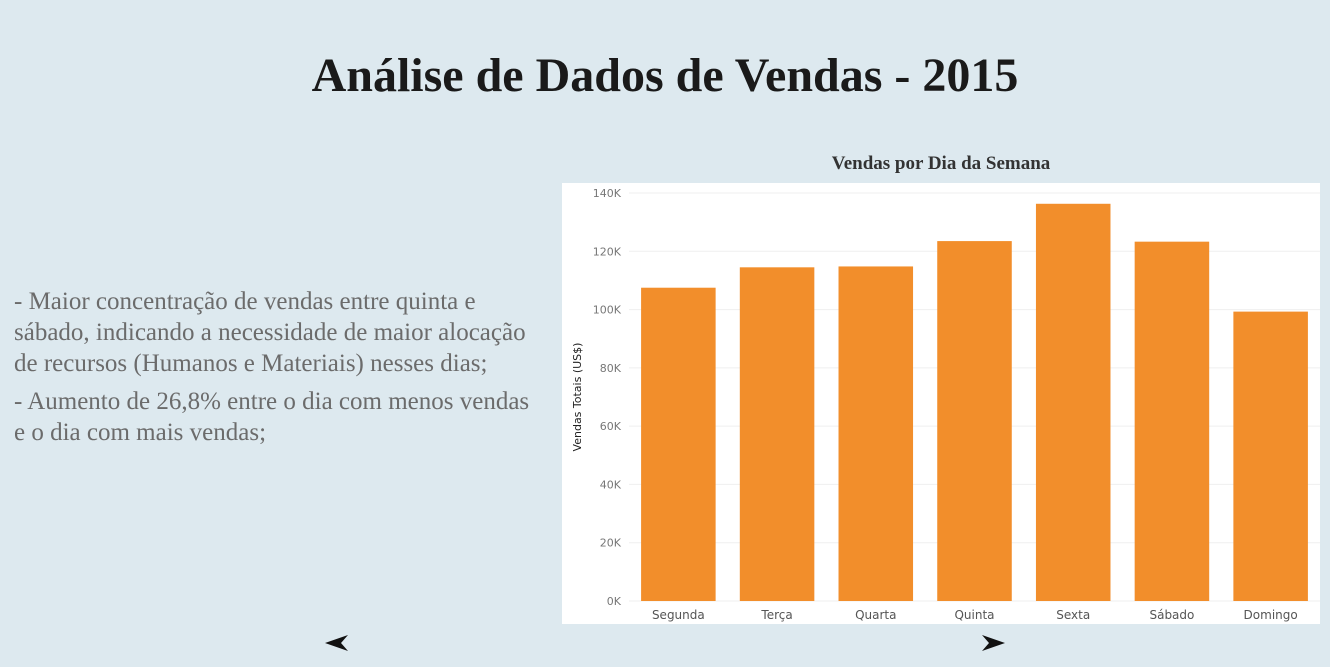  I want to click on x-tick-label: Segunda, so click(678, 615).